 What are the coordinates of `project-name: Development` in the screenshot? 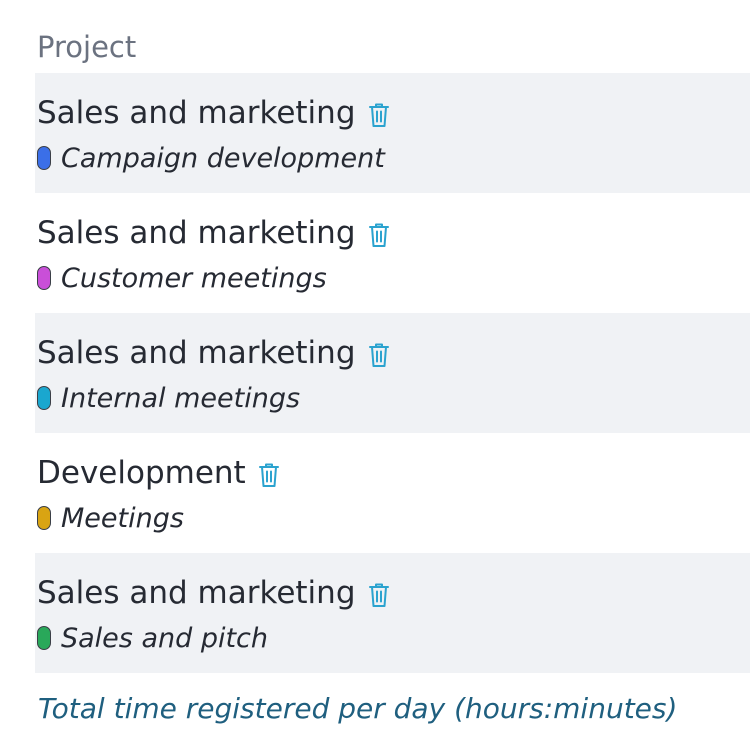 It's located at (141, 473).